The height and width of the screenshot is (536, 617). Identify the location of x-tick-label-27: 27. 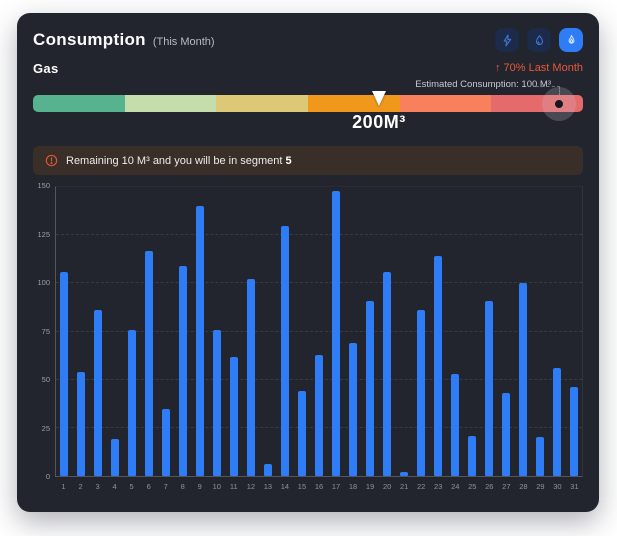
(506, 486).